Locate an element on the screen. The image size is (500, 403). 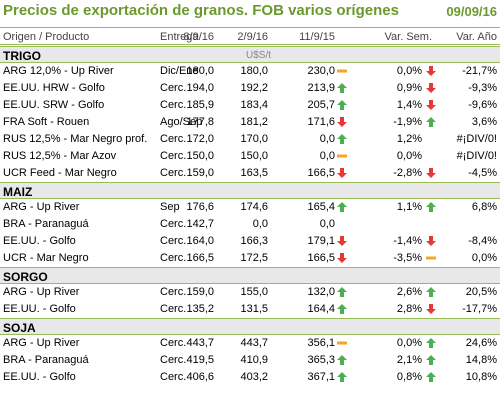
price-date-3: 165,4 is located at coordinates (321, 207).